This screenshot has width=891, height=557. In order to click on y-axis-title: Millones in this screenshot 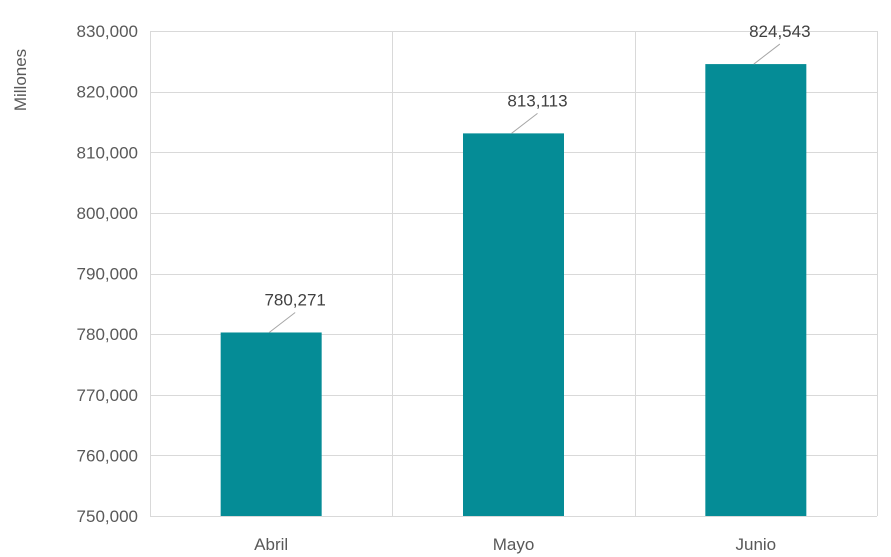, I will do `click(20, 80)`.